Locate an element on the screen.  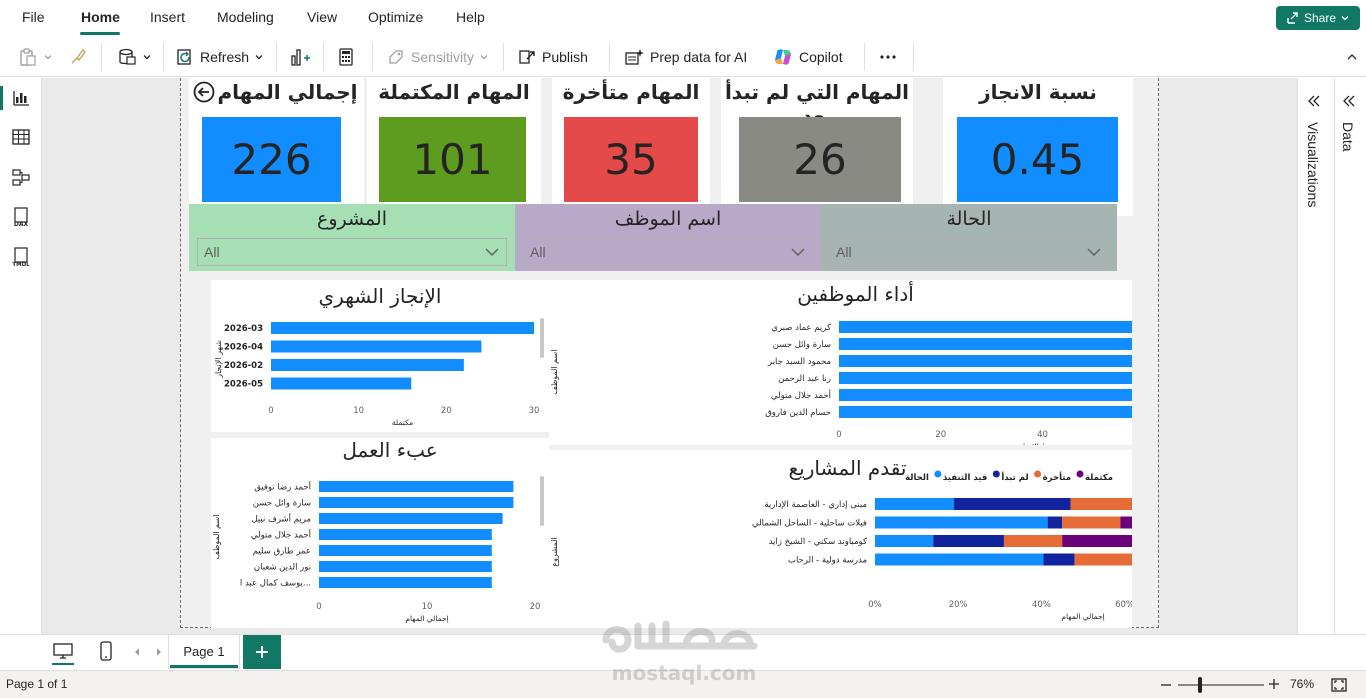
category-label: سارة وائل حسن is located at coordinates (282, 504).